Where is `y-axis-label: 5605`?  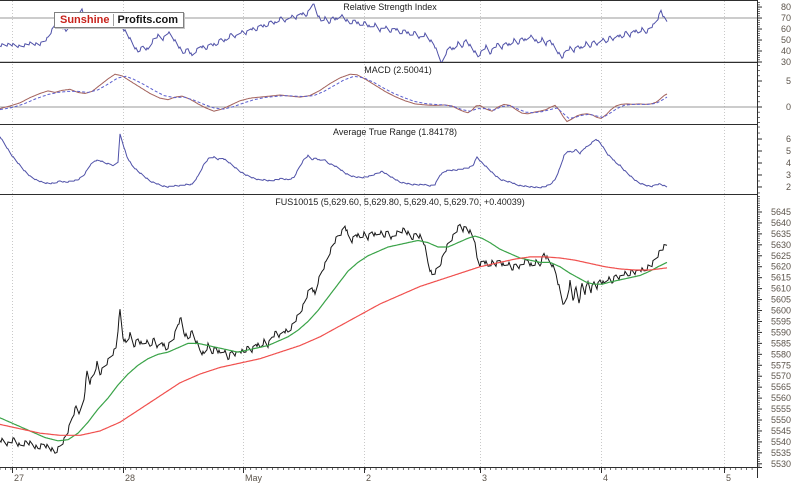
y-axis-label: 5605 is located at coordinates (781, 300).